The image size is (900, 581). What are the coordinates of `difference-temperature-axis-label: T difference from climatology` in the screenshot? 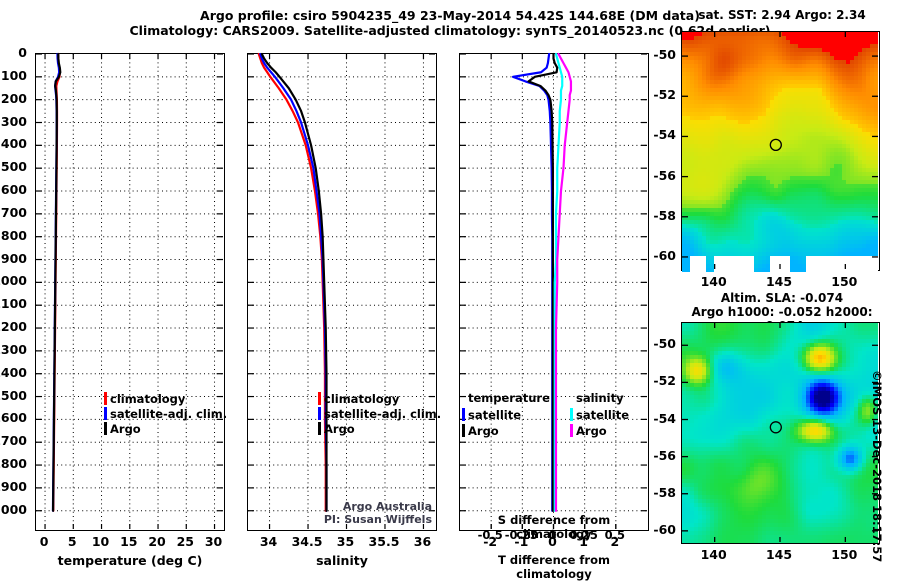 It's located at (554, 567).